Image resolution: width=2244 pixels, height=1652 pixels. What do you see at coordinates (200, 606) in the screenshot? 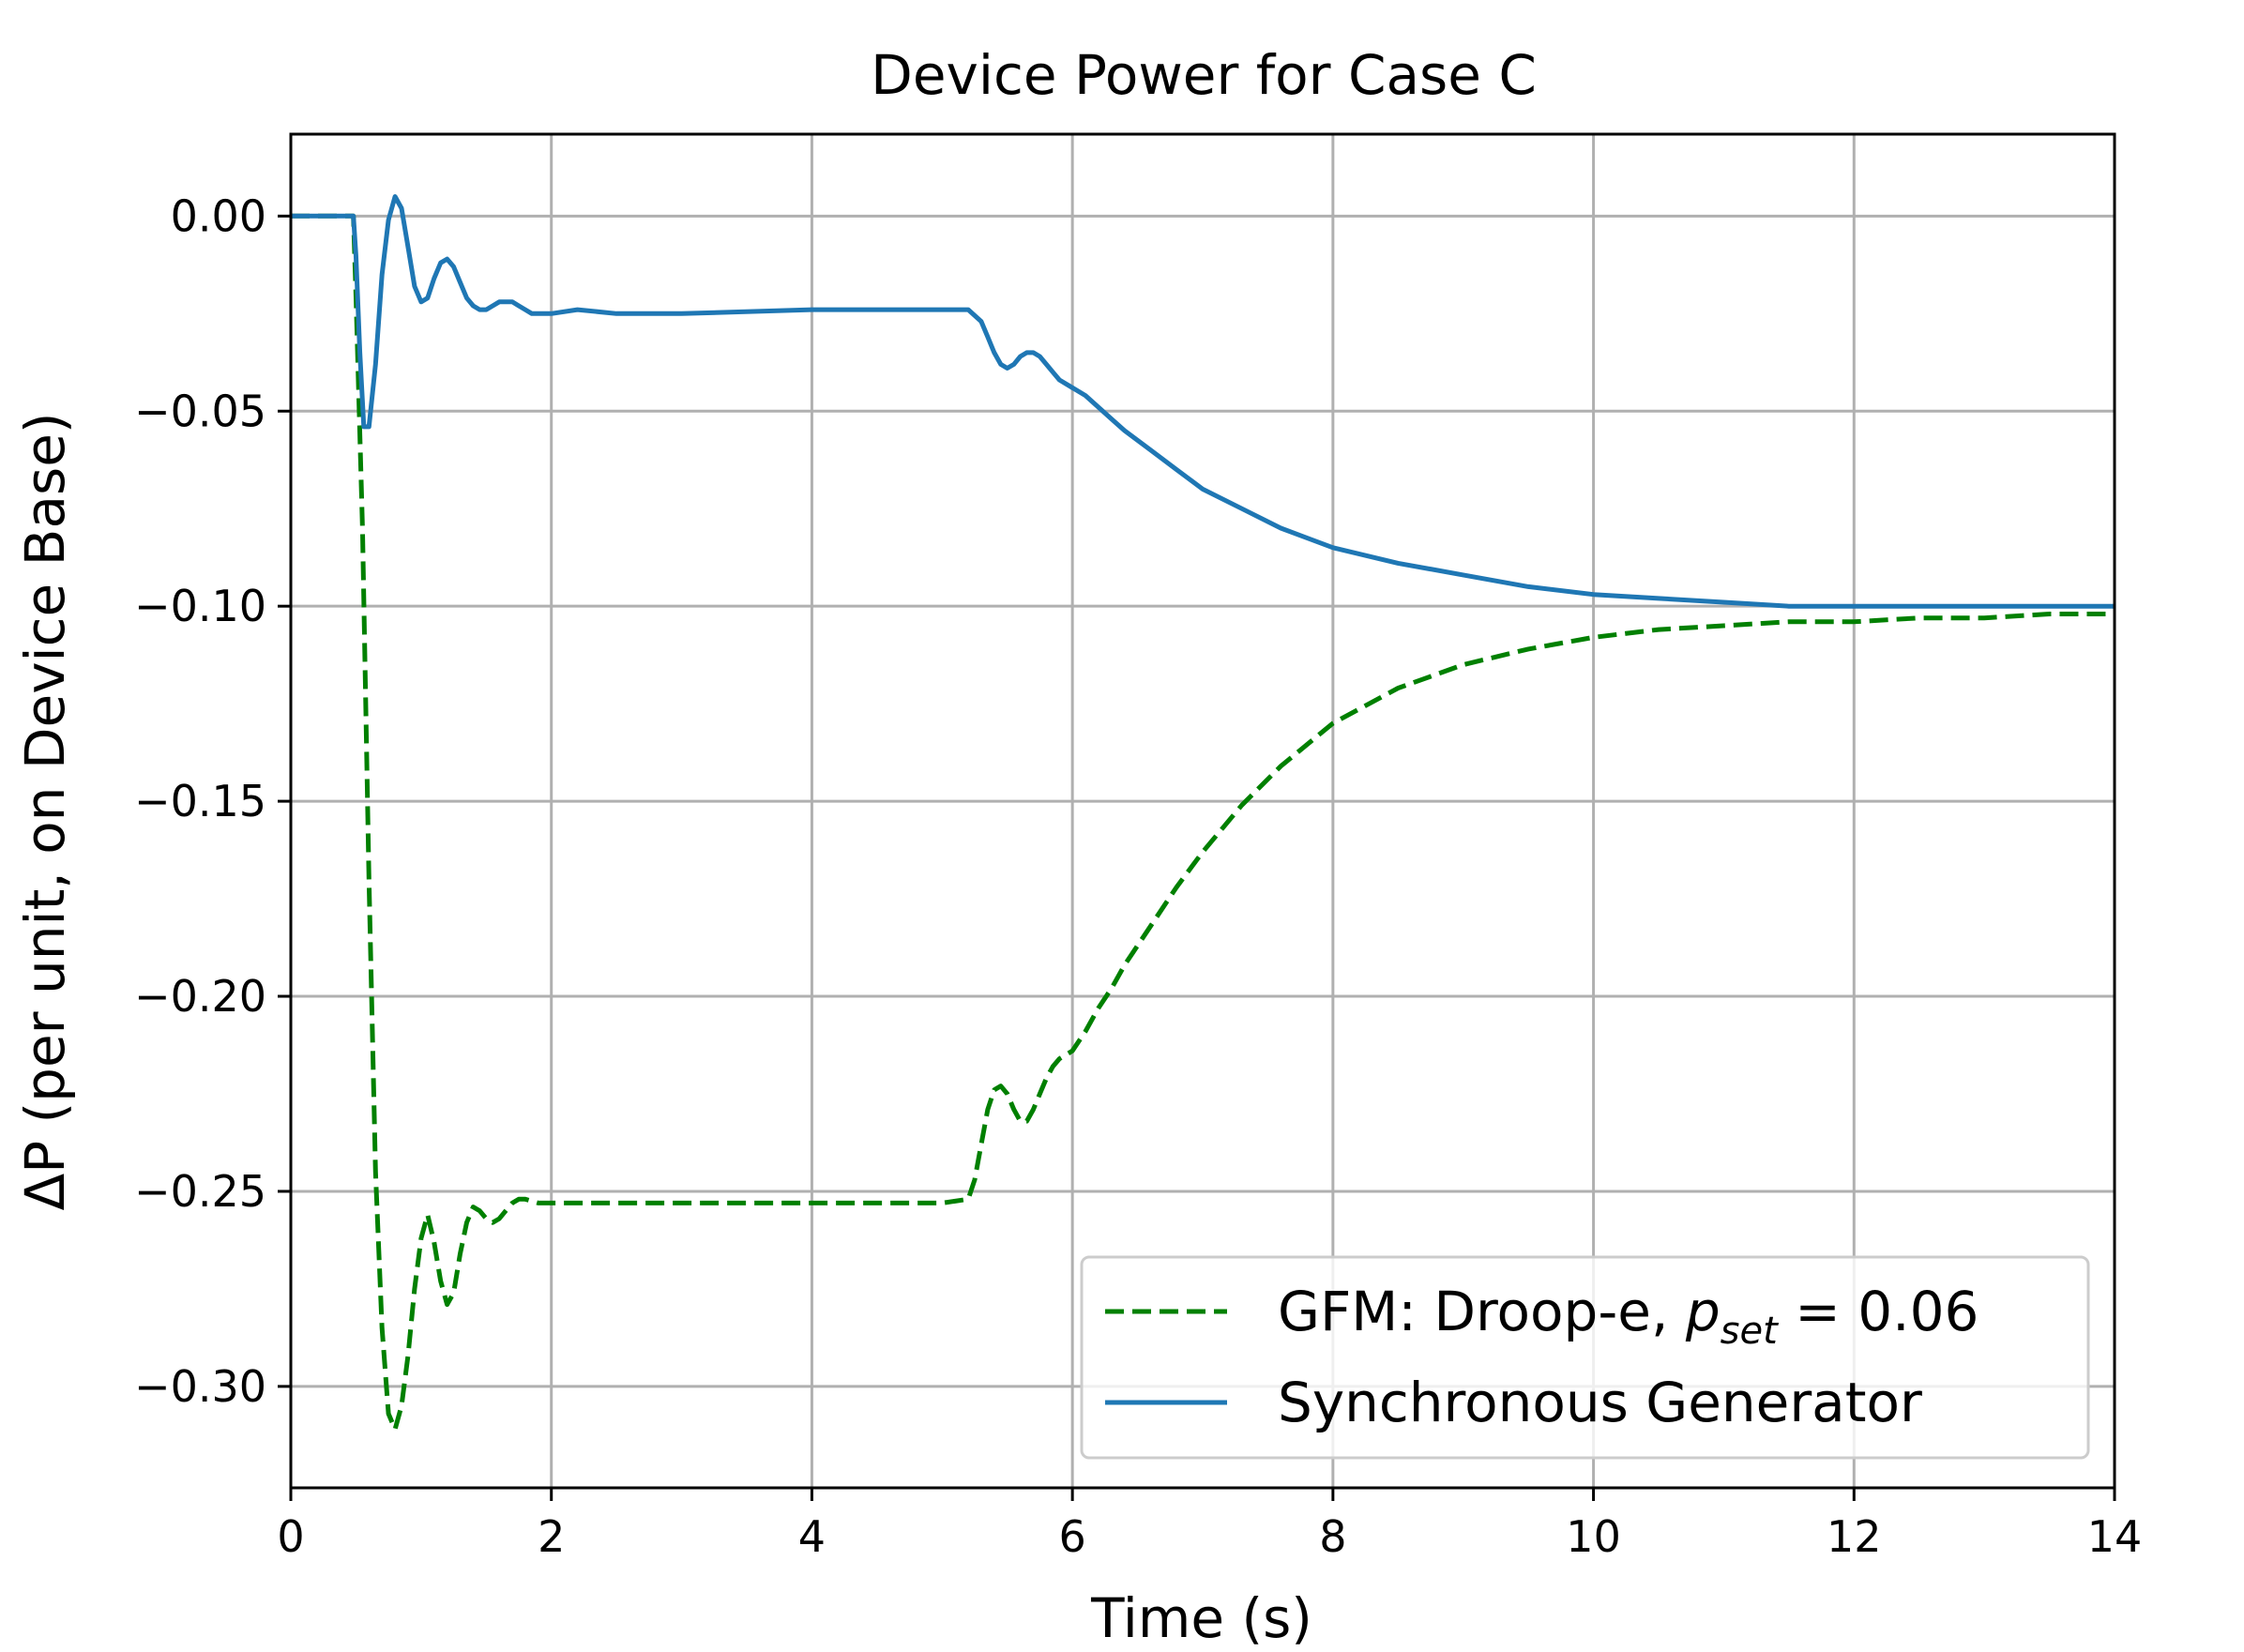
I see `y-tick-label: −0.10` at bounding box center [200, 606].